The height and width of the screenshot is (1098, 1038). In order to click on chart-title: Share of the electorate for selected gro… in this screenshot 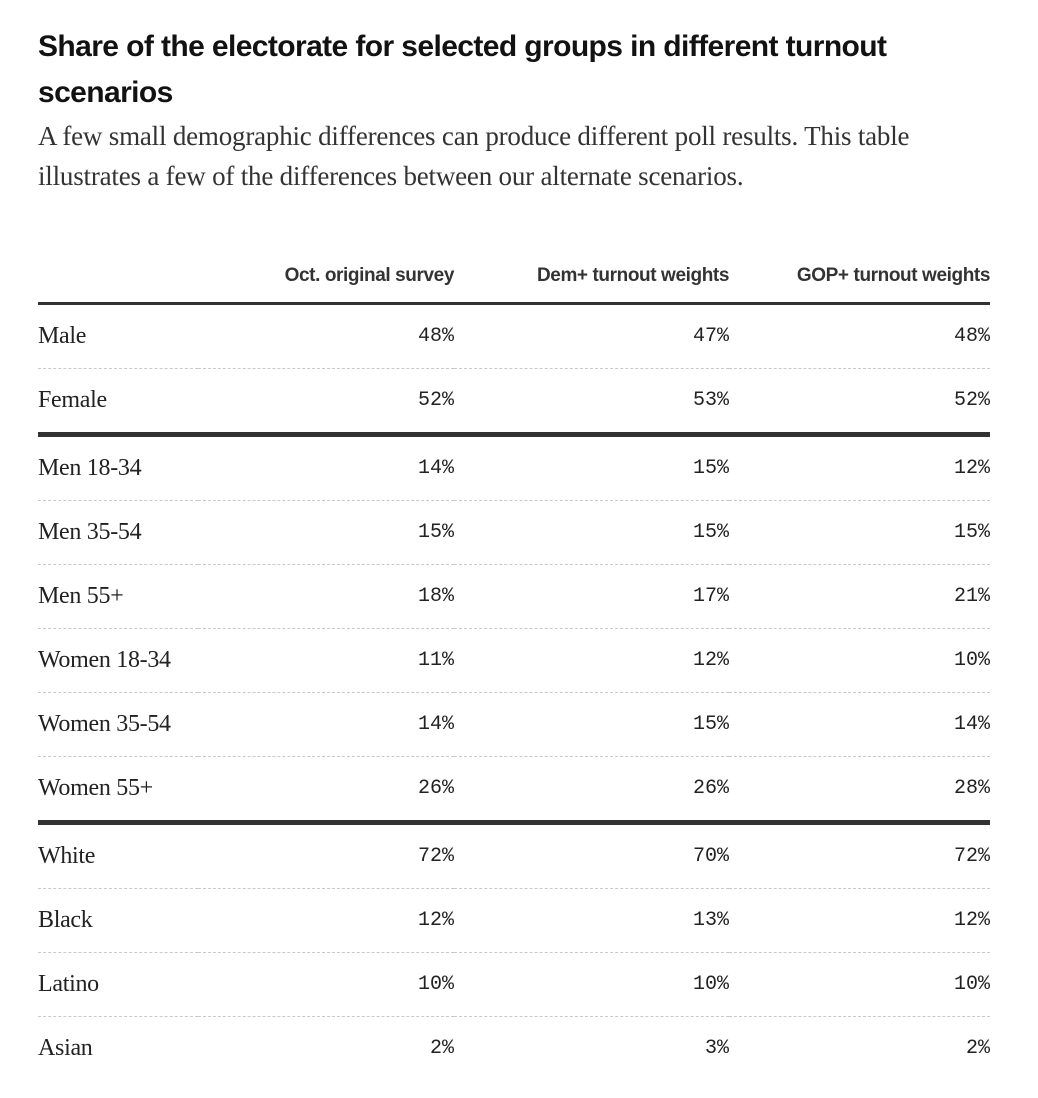, I will do `click(462, 69)`.